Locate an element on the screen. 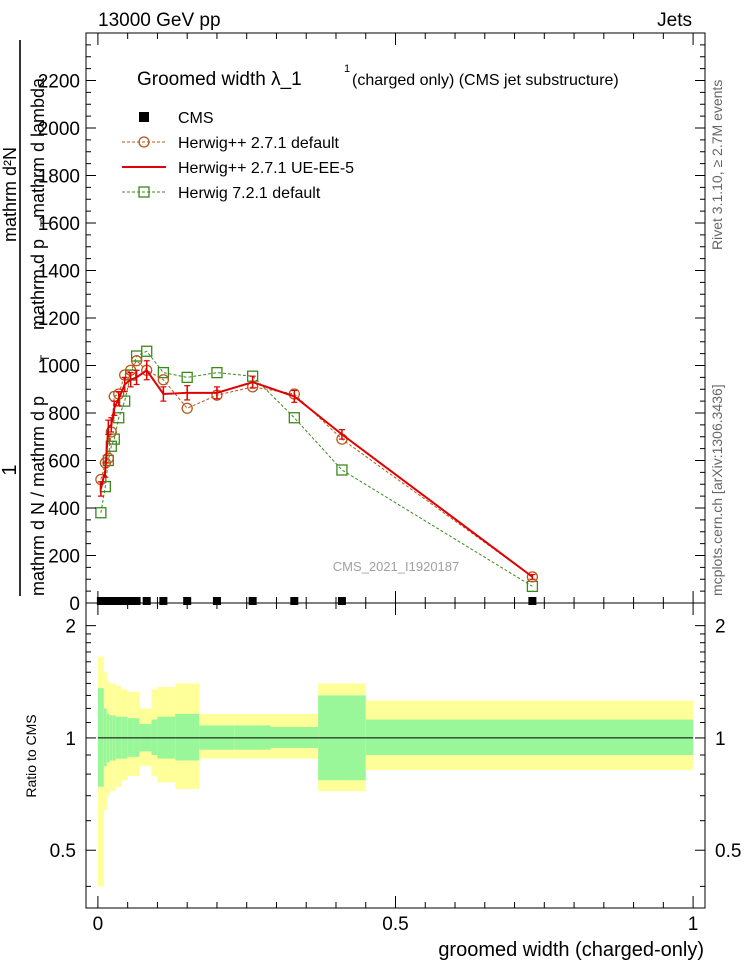  ytick-label: 1600 is located at coordinates (59, 224).